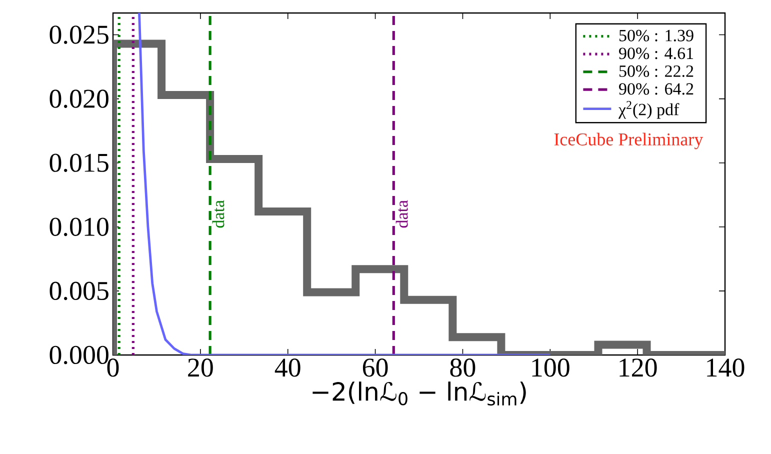 This screenshot has height=454, width=771. I want to click on x-tick-label: 20, so click(200, 367).